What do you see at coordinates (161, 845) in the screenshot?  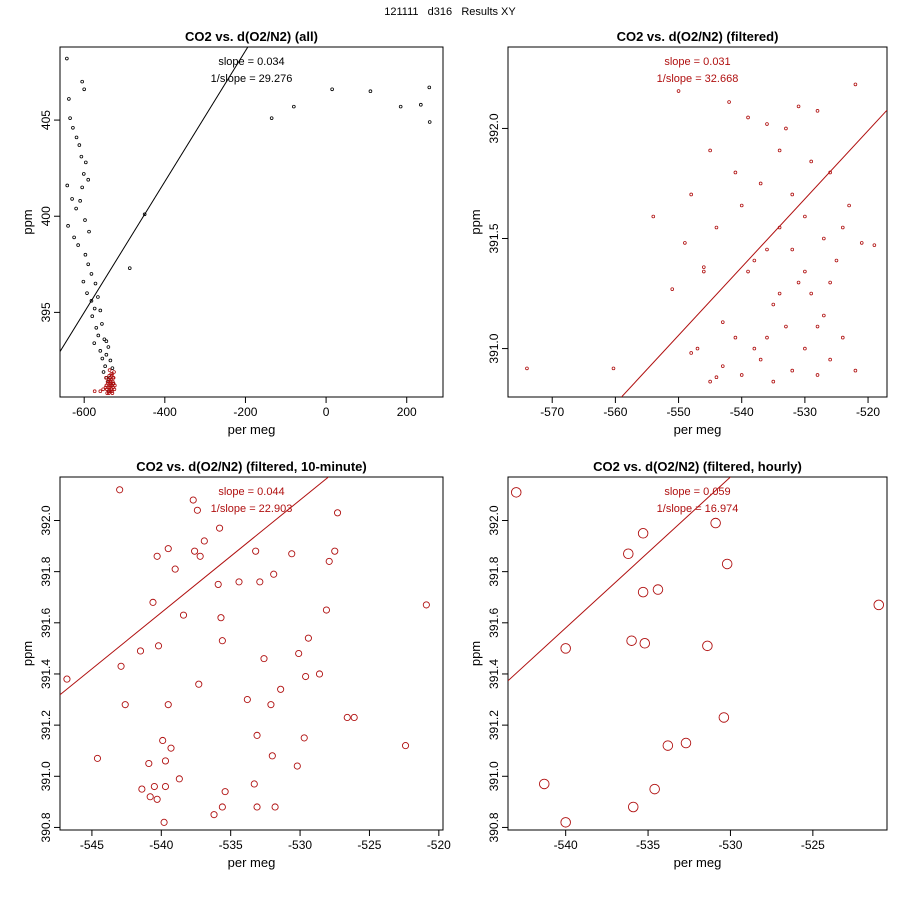 I see `x-tick-label: -540` at bounding box center [161, 845].